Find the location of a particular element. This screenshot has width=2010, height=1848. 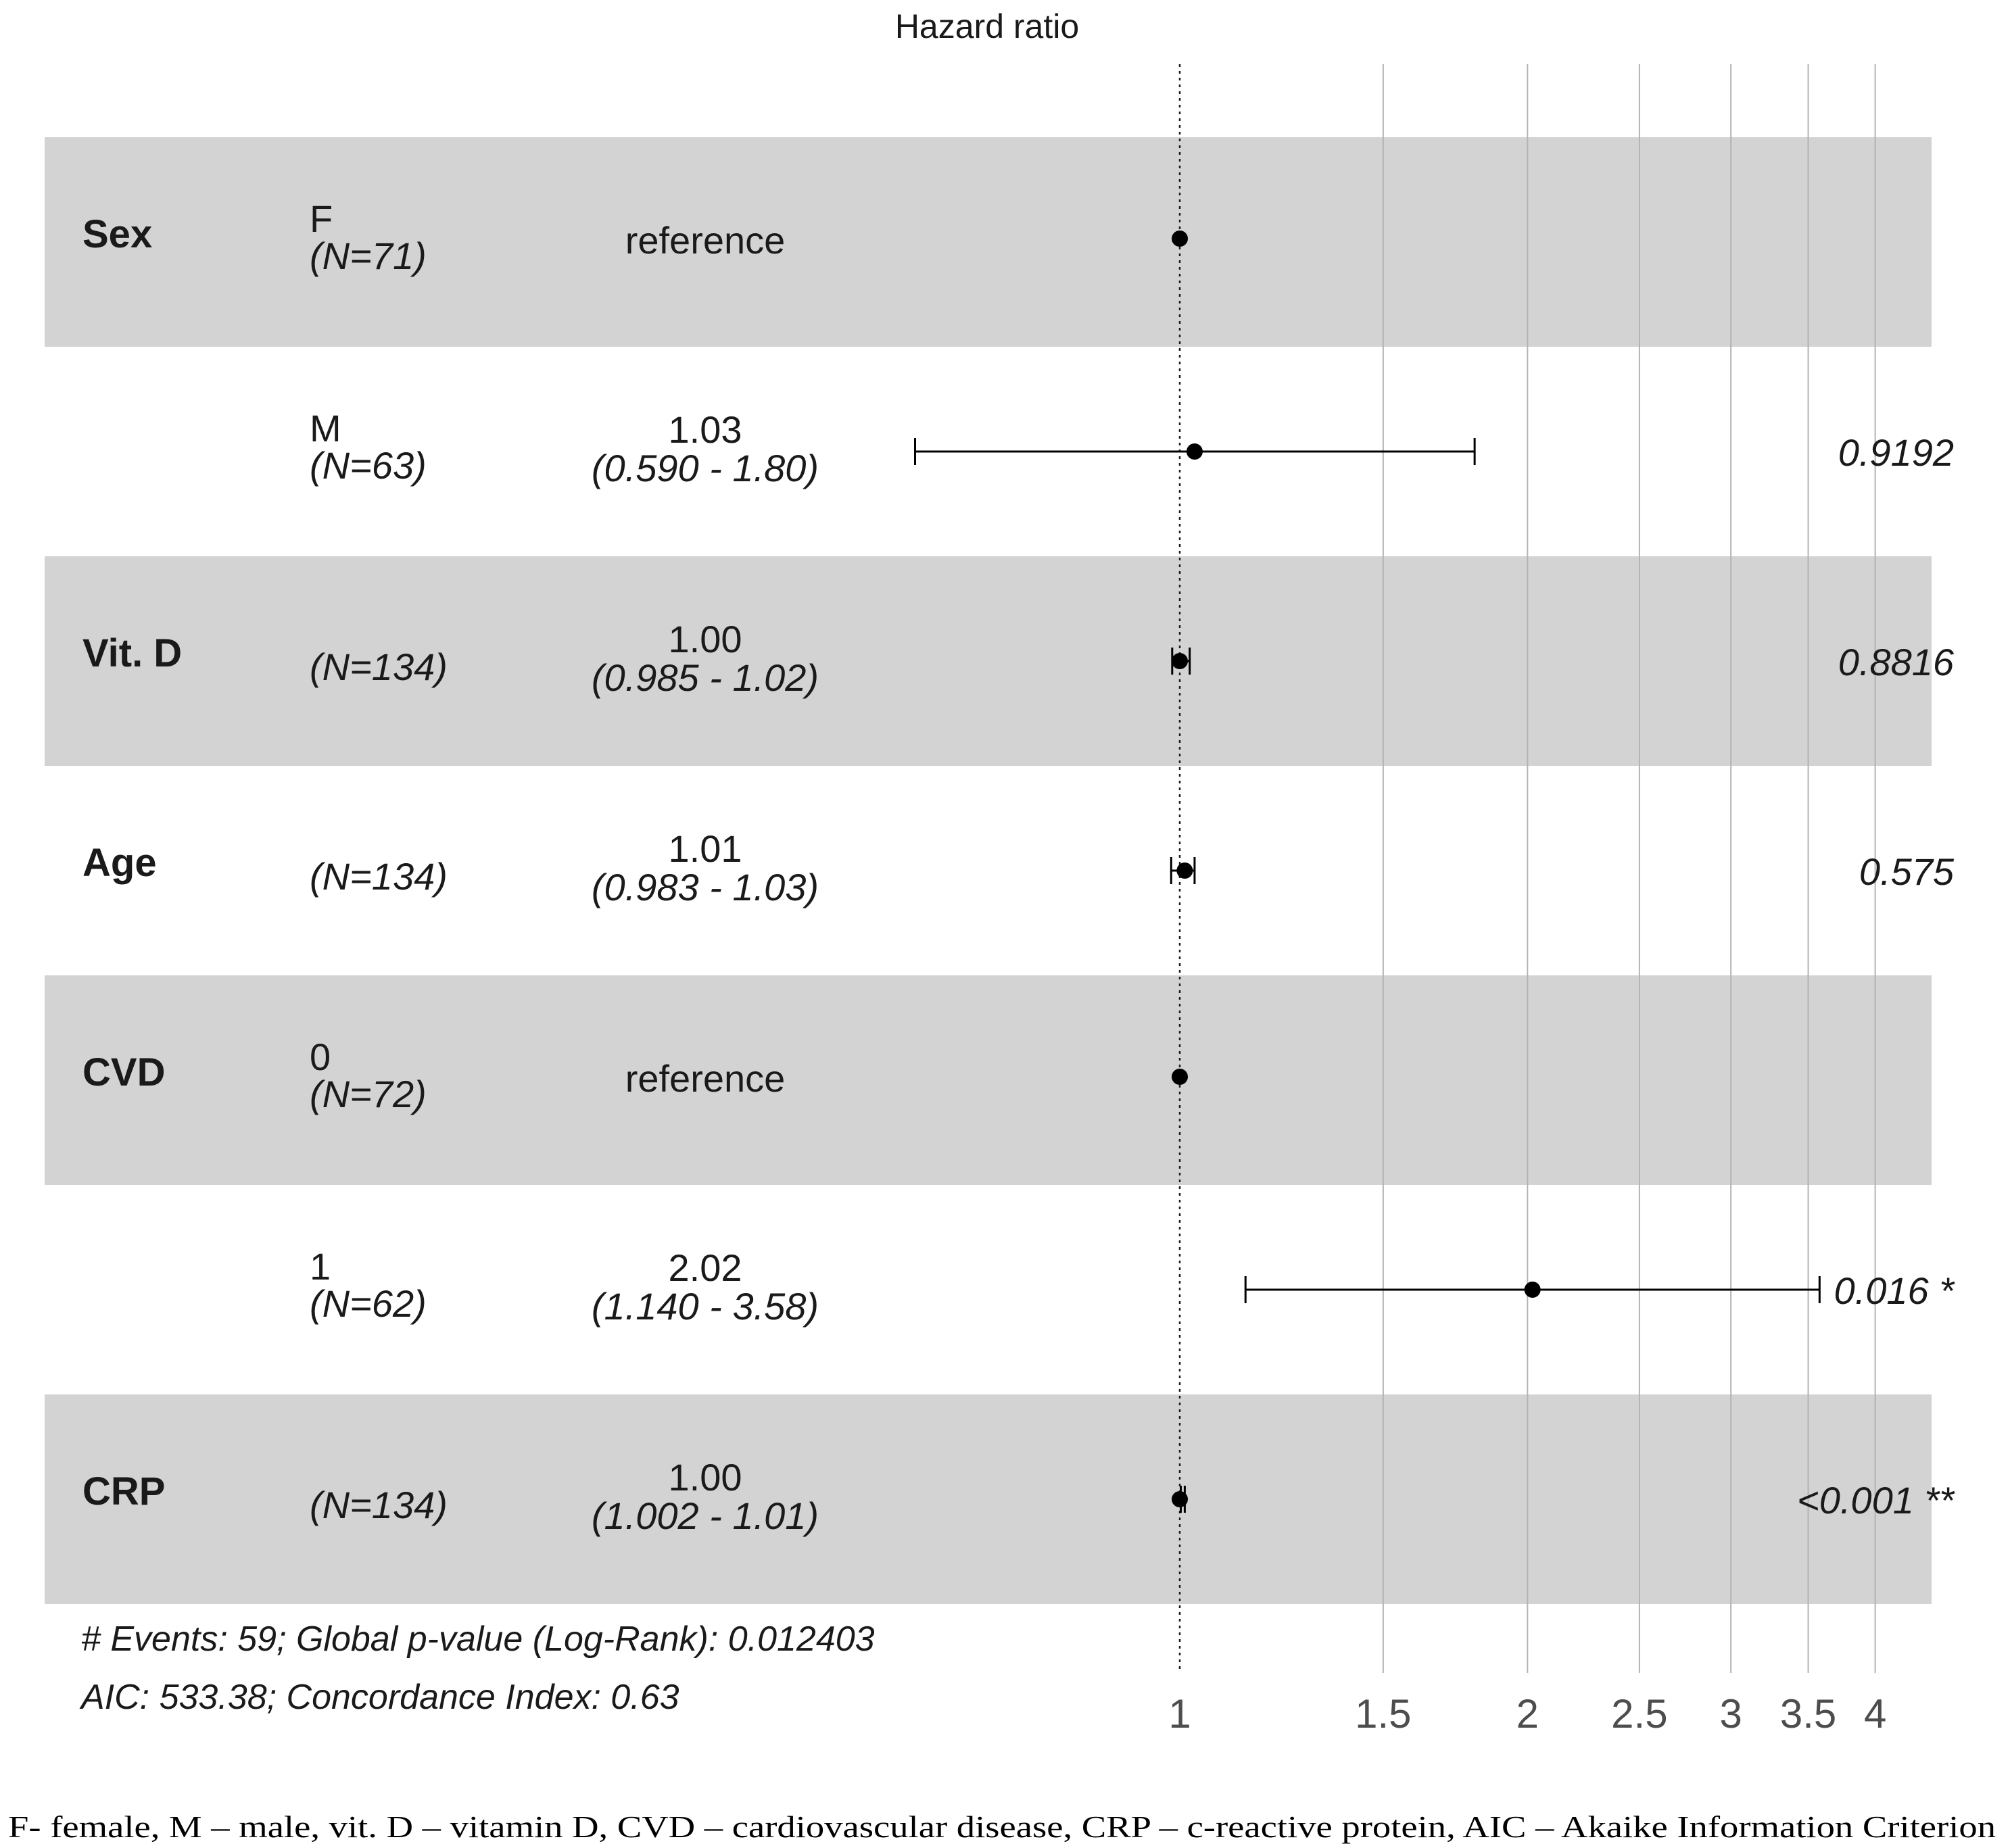

x-tick-label: 3 is located at coordinates (1730, 1713).